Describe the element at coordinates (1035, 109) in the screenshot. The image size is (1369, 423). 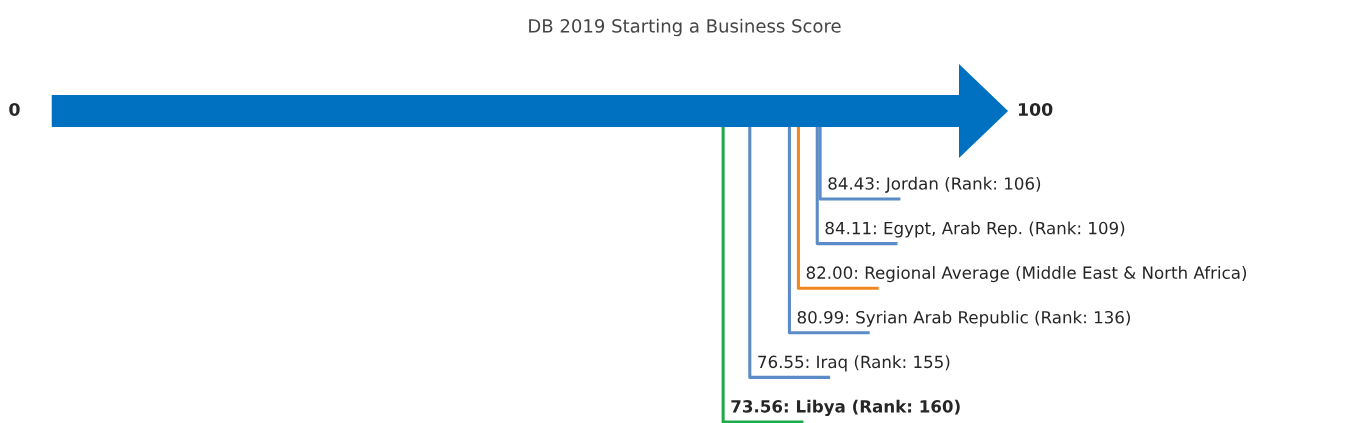
I see `text: 100` at that location.